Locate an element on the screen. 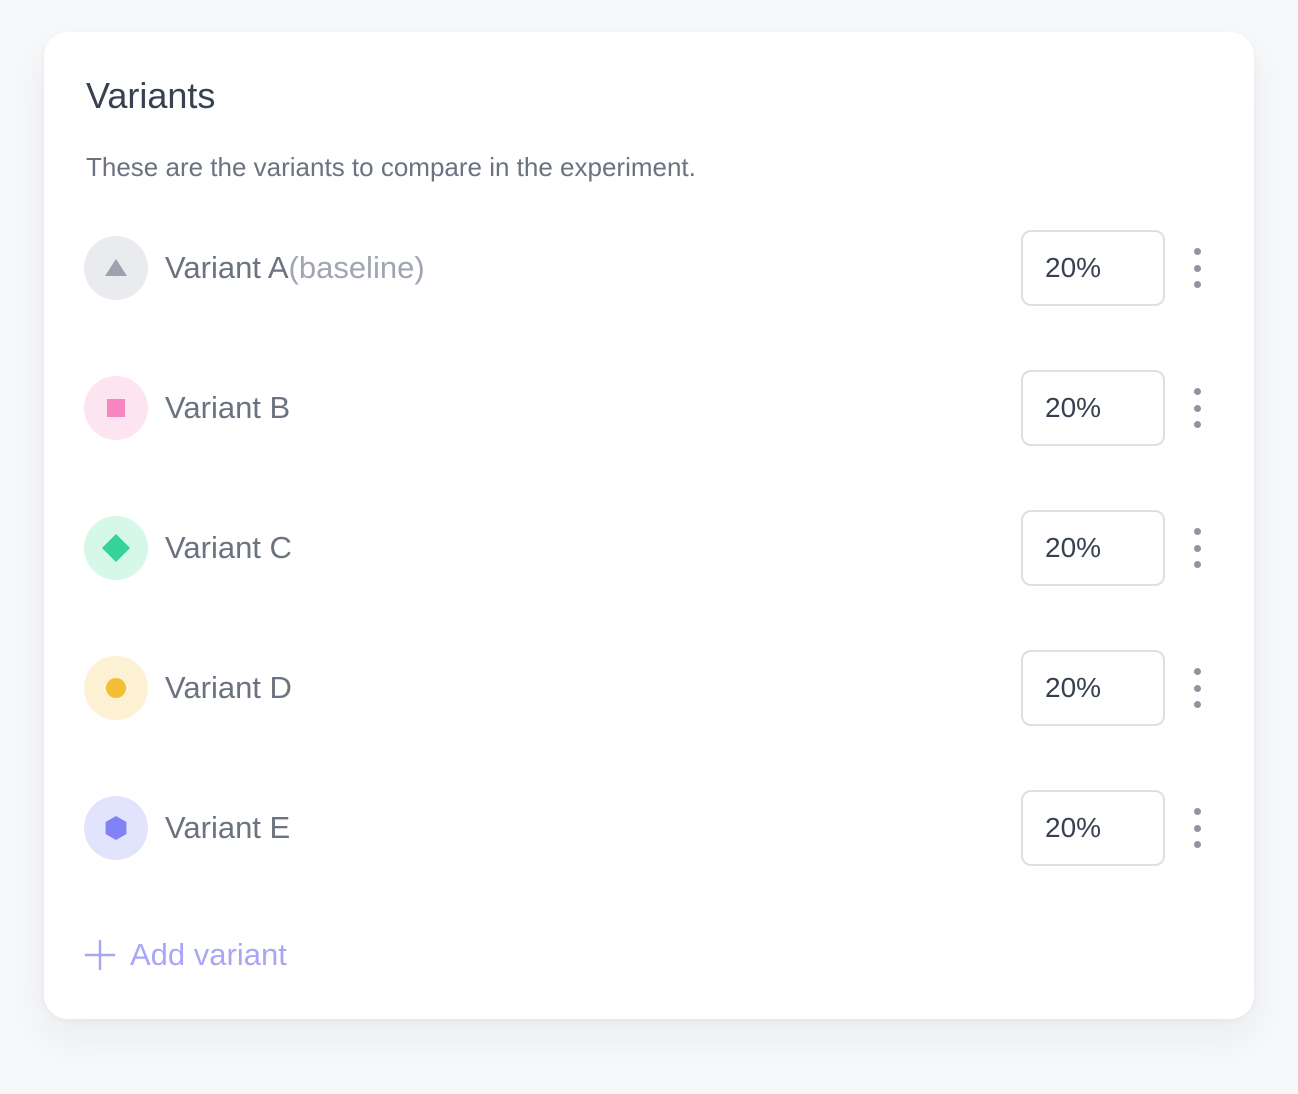 The image size is (1298, 1094). variant-name: Variant A(baseline) is located at coordinates (295, 268).